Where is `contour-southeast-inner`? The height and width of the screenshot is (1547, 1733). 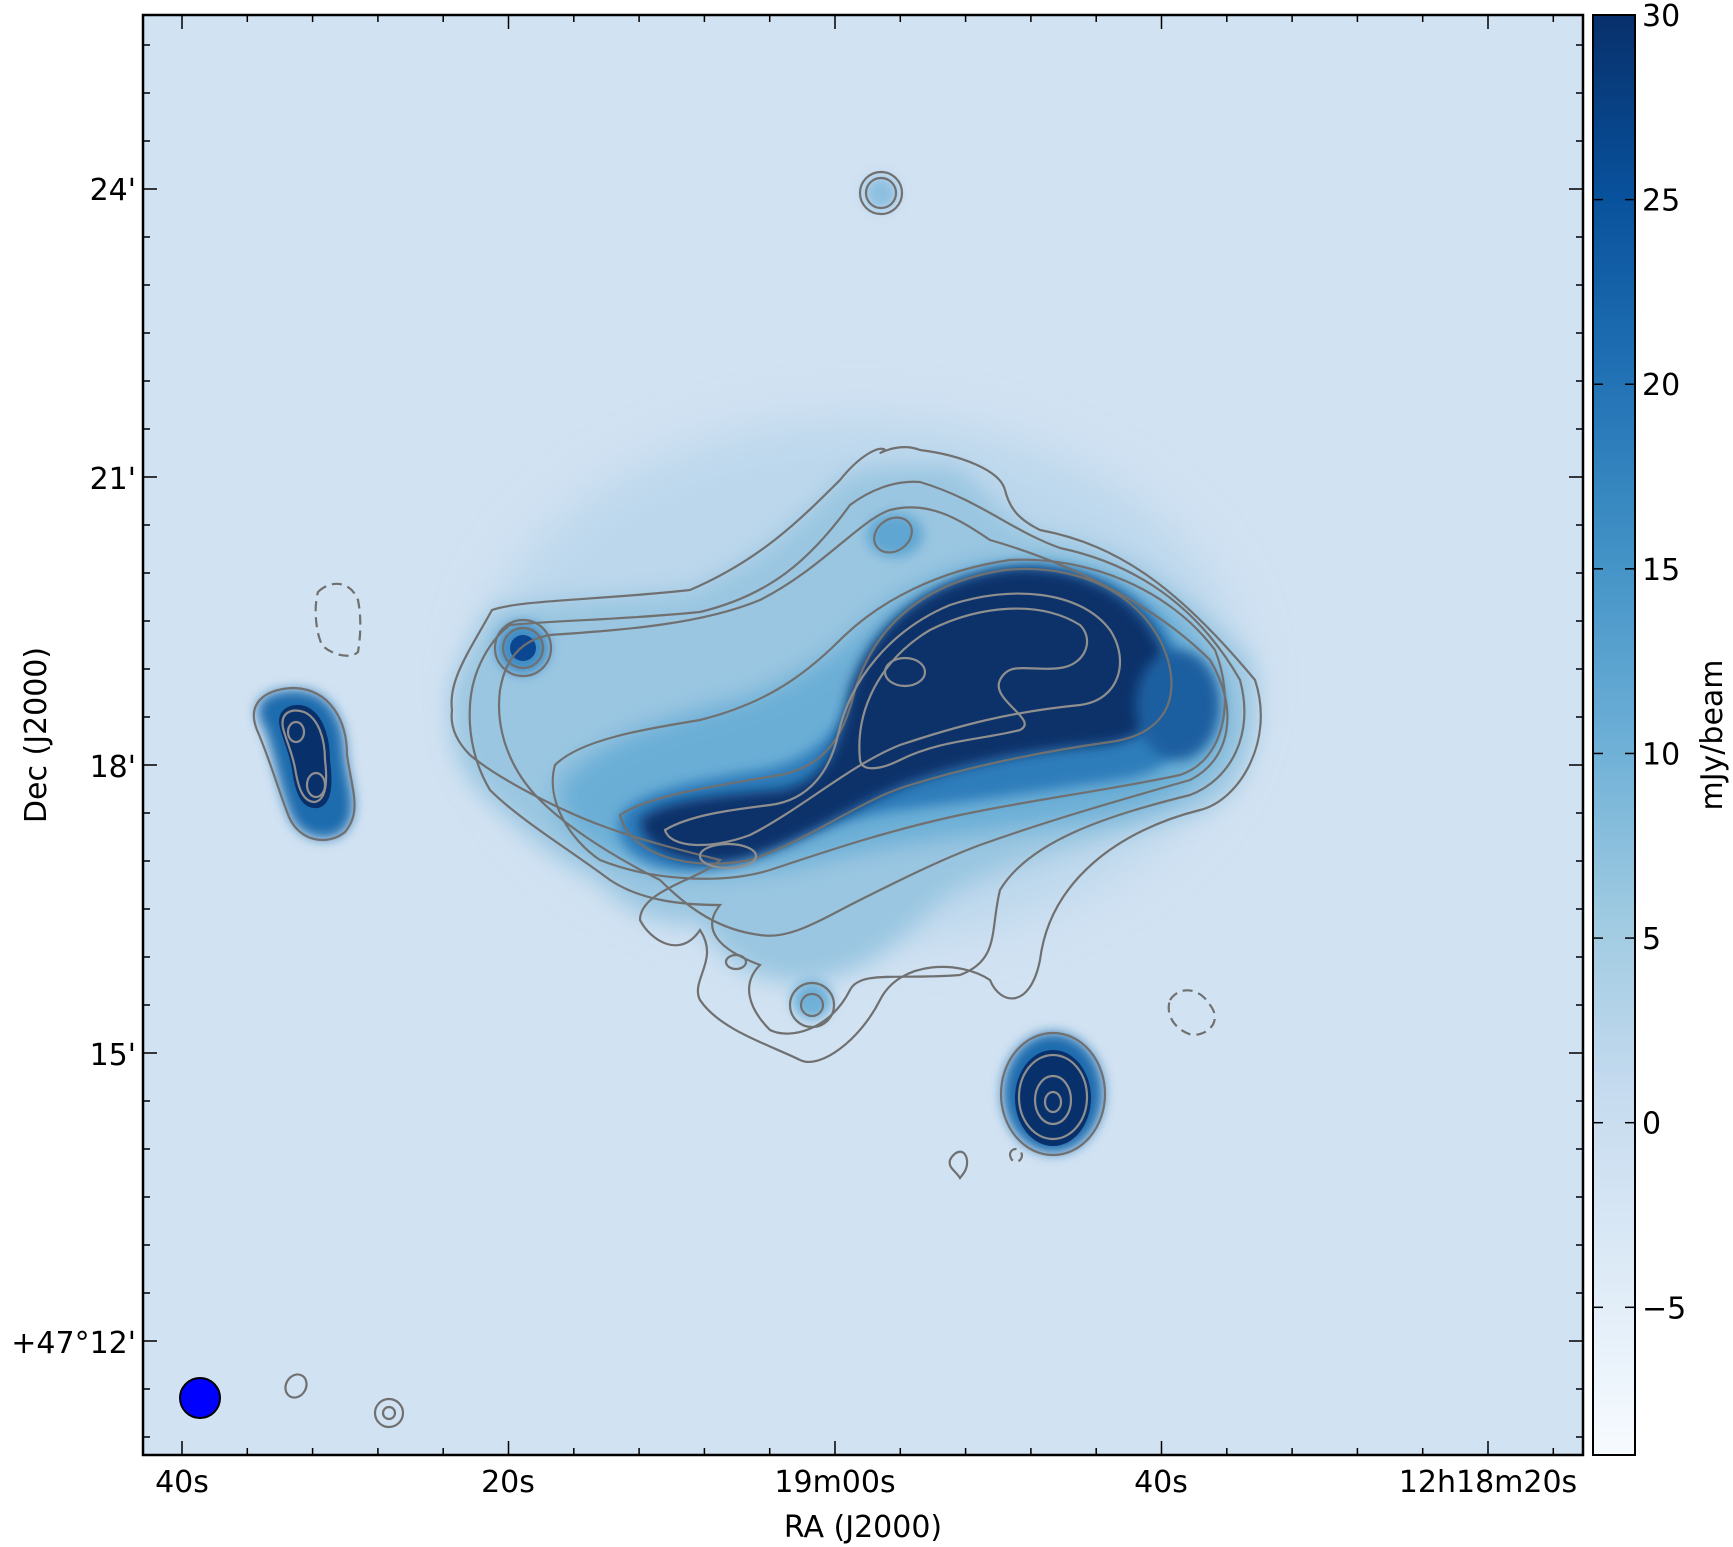 contour-southeast-inner is located at coordinates (1053, 1100).